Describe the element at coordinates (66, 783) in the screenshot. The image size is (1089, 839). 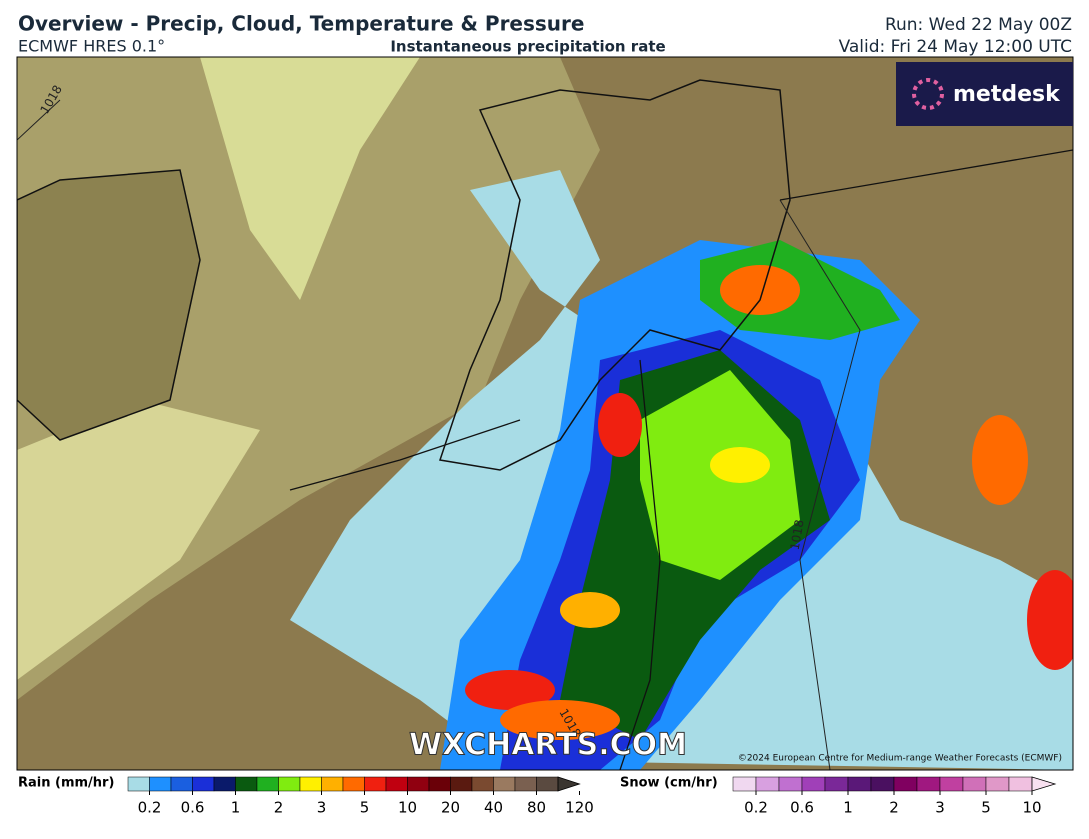
I see `rain-label: Rain (mm/hr)` at that location.